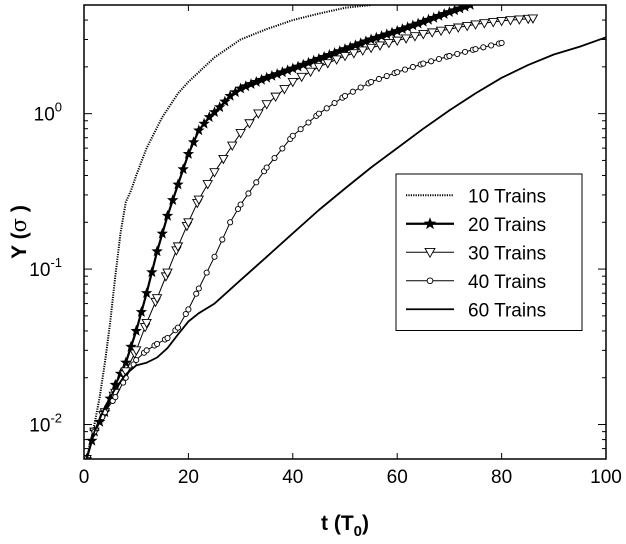  I want to click on legend-label: 30 Trains, so click(507, 253).